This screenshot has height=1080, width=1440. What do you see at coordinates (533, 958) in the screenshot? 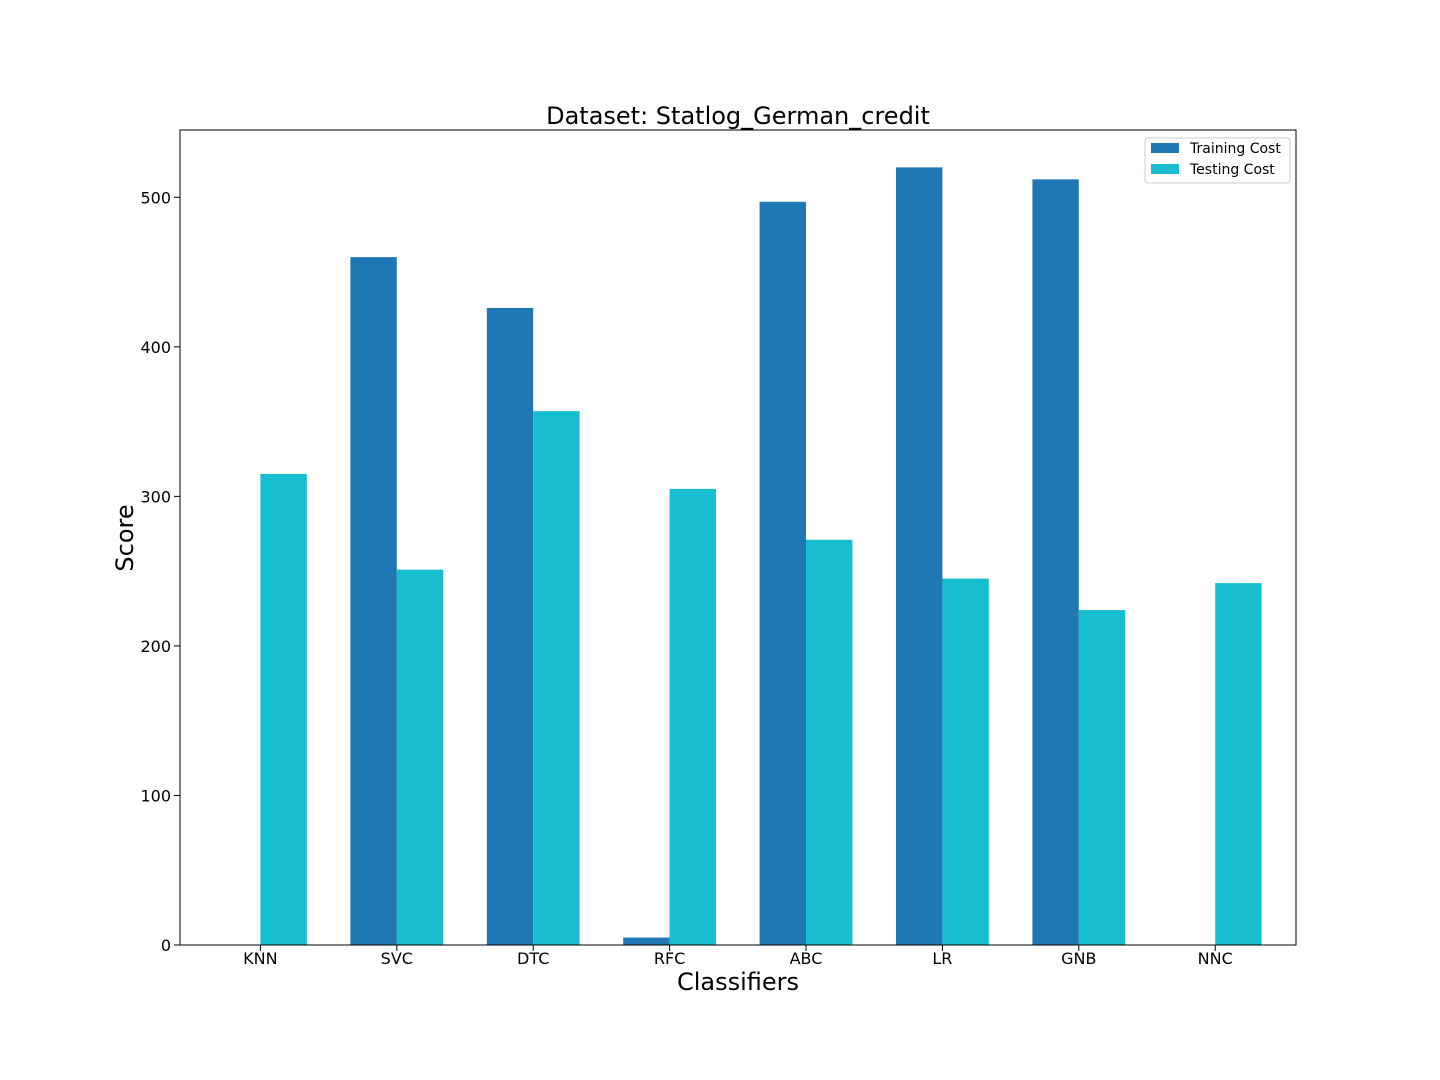
I see `x-tick-label-dtc: DTC` at bounding box center [533, 958].